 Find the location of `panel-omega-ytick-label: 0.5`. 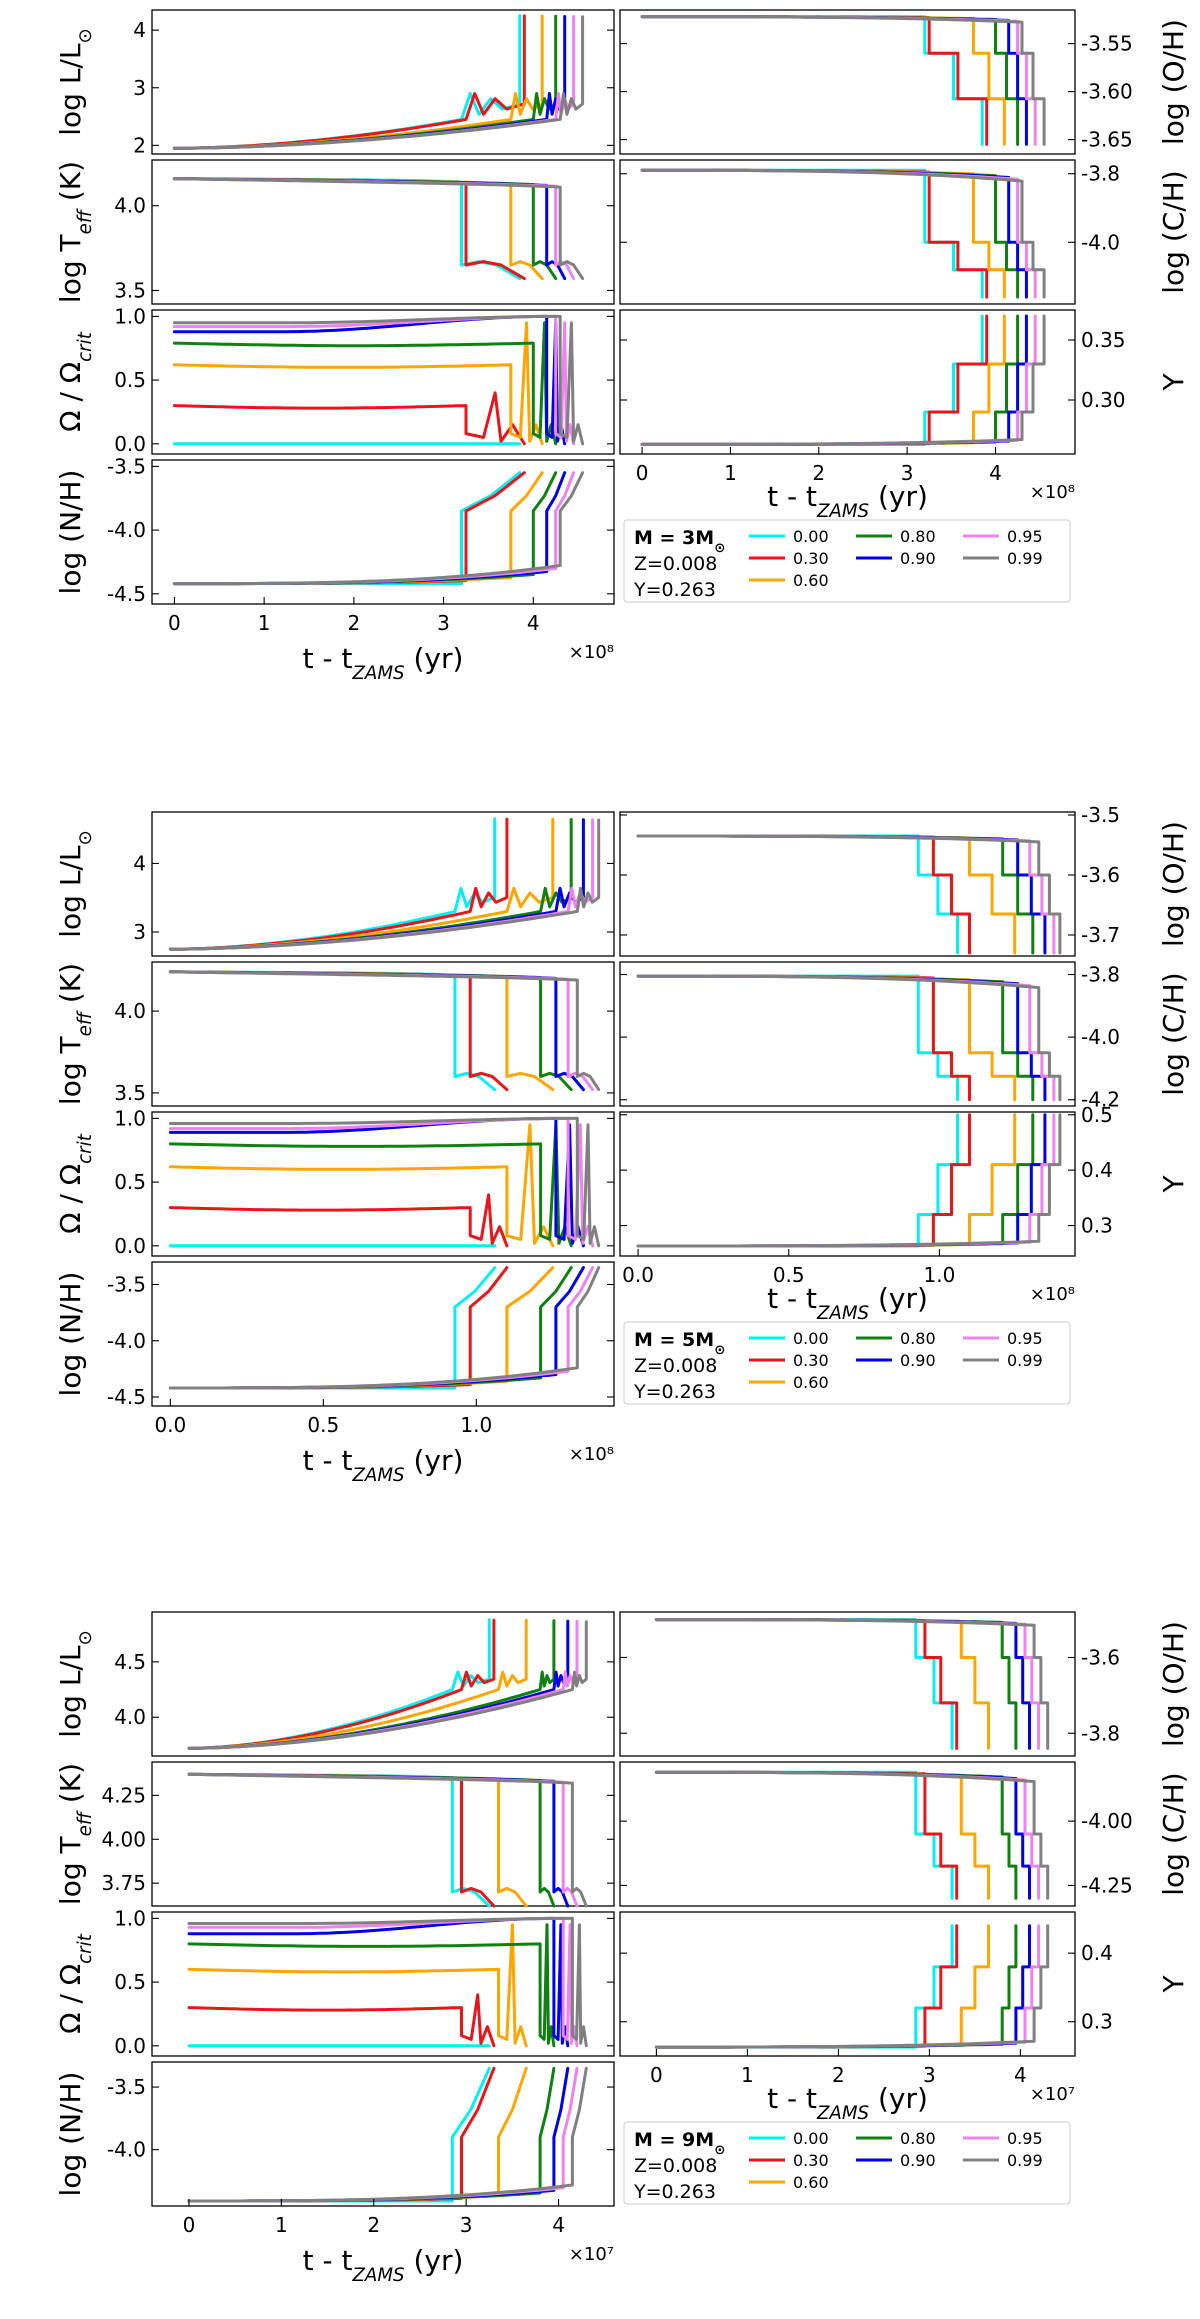

panel-omega-ytick-label: 0.5 is located at coordinates (130, 380).